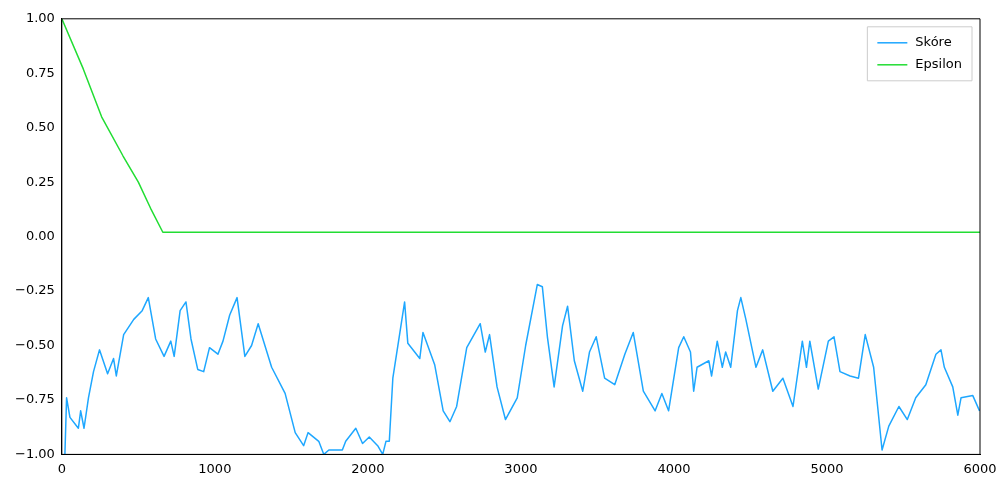 Image resolution: width=1008 pixels, height=492 pixels. Describe the element at coordinates (40, 181) in the screenshot. I see `y-tick-label: 0.25` at that location.